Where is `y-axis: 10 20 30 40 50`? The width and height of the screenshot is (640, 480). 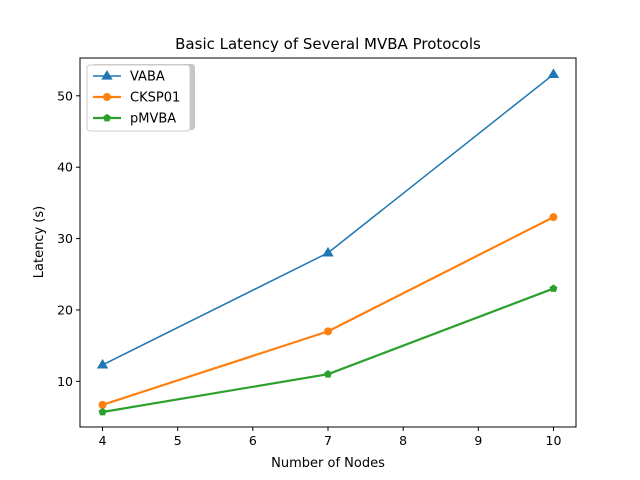
y-axis: 10 20 30 40 50 is located at coordinates (68, 238).